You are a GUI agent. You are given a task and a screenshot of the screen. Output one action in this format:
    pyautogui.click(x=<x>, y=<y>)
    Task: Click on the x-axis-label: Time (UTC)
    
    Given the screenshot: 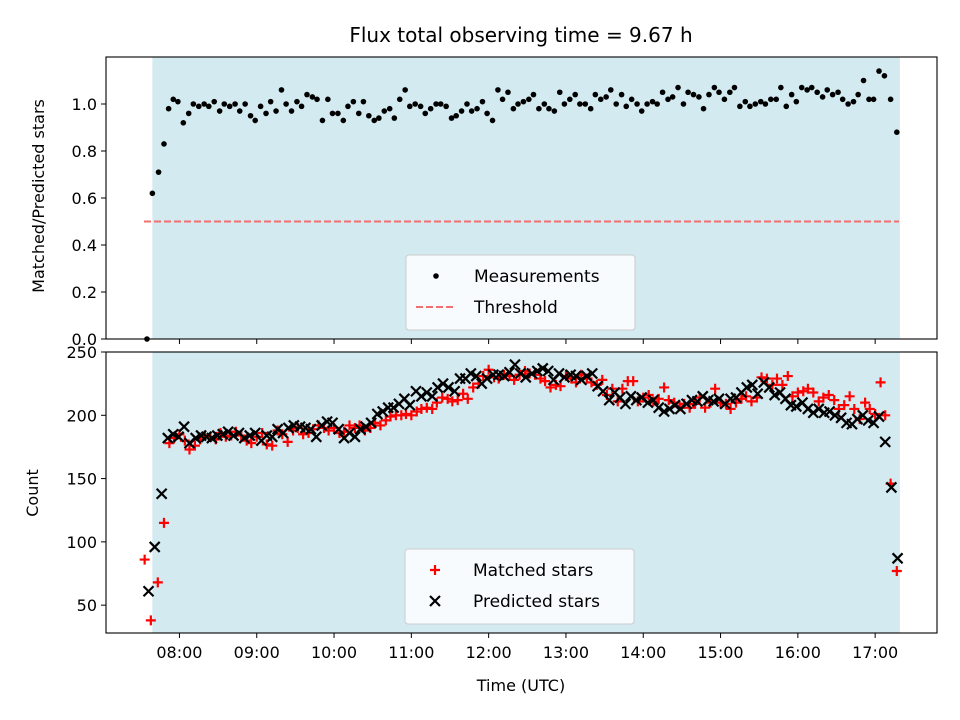 What is the action you would take?
    pyautogui.click(x=520, y=685)
    